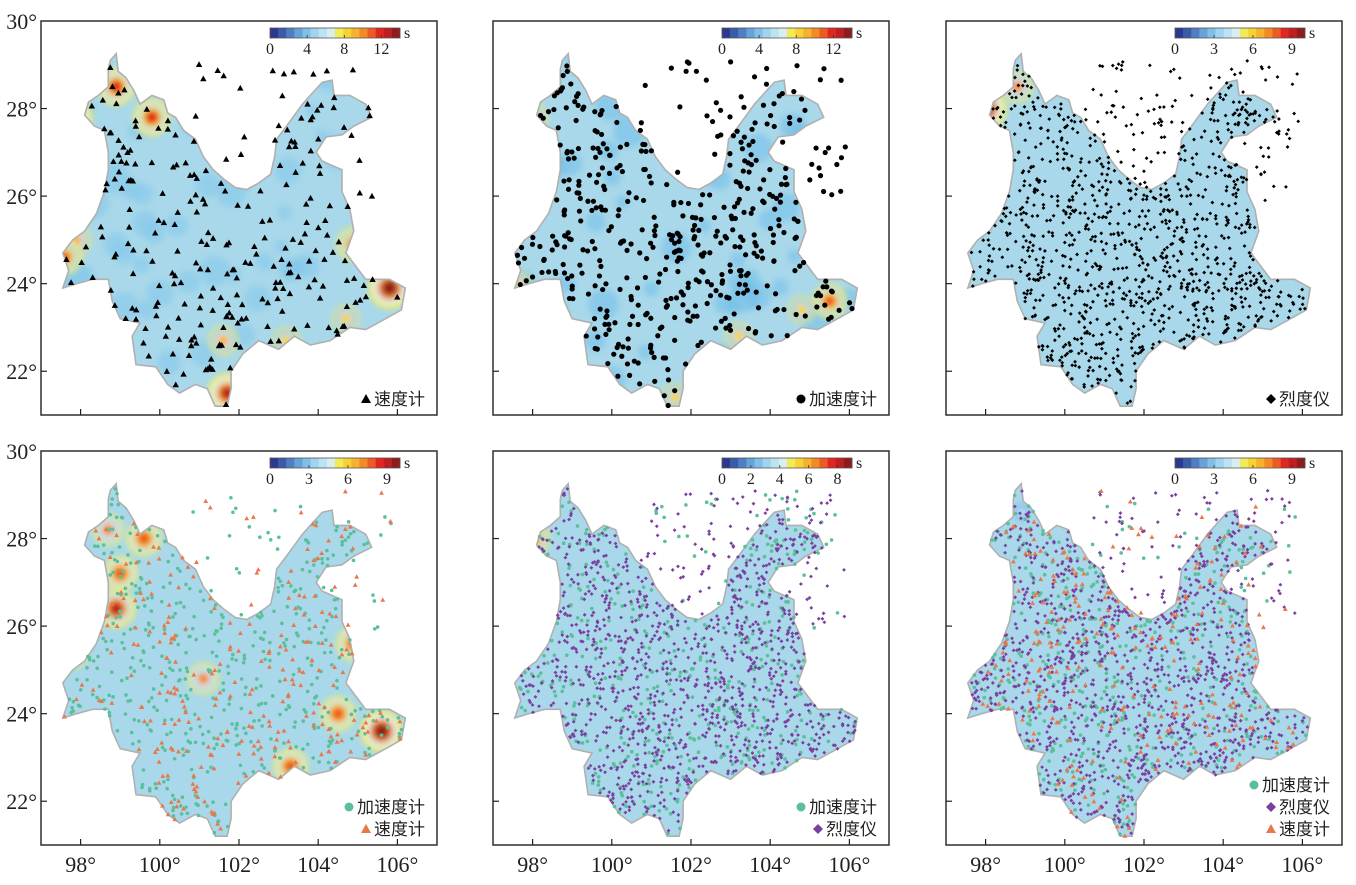 The image size is (1356, 885). I want to click on colorbar-tick-label: 8, so click(344, 49).